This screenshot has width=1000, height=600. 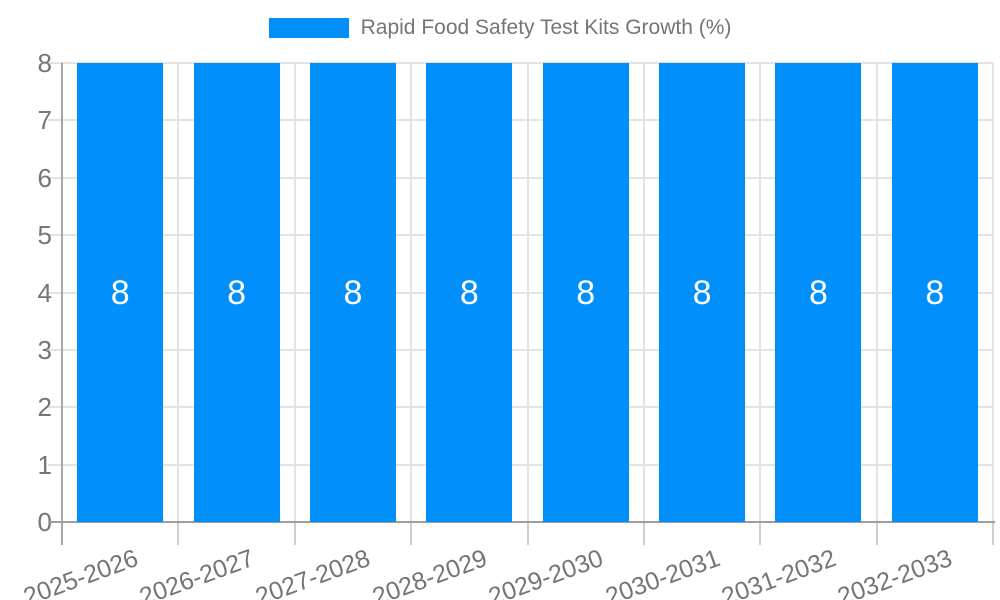 I want to click on x-tick-label: 2031-2032, so click(x=778, y=572).